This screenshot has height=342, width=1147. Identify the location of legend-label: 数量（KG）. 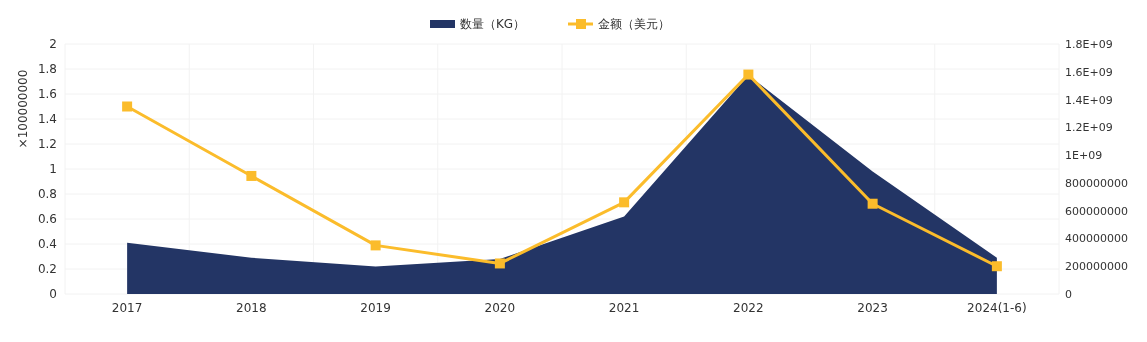
(493, 24).